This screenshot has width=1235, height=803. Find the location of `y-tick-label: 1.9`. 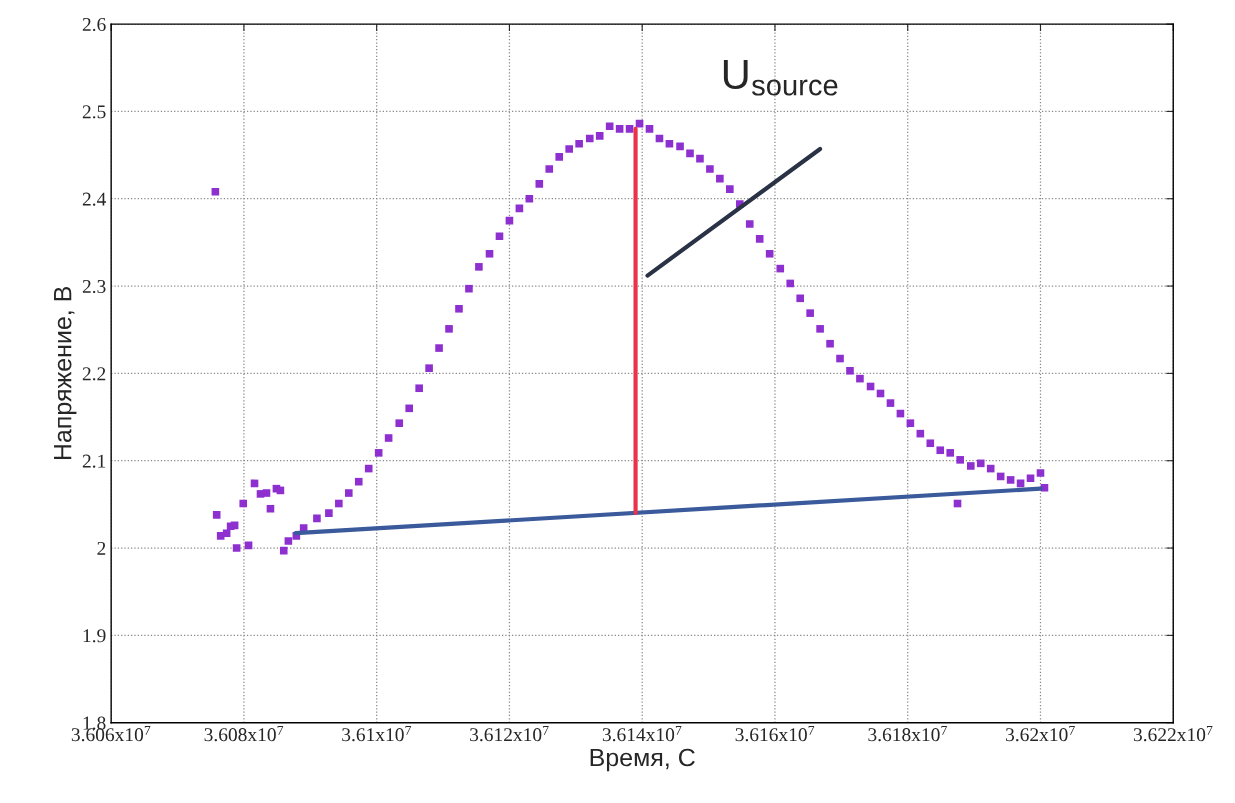

y-tick-label: 1.9 is located at coordinates (94, 636).